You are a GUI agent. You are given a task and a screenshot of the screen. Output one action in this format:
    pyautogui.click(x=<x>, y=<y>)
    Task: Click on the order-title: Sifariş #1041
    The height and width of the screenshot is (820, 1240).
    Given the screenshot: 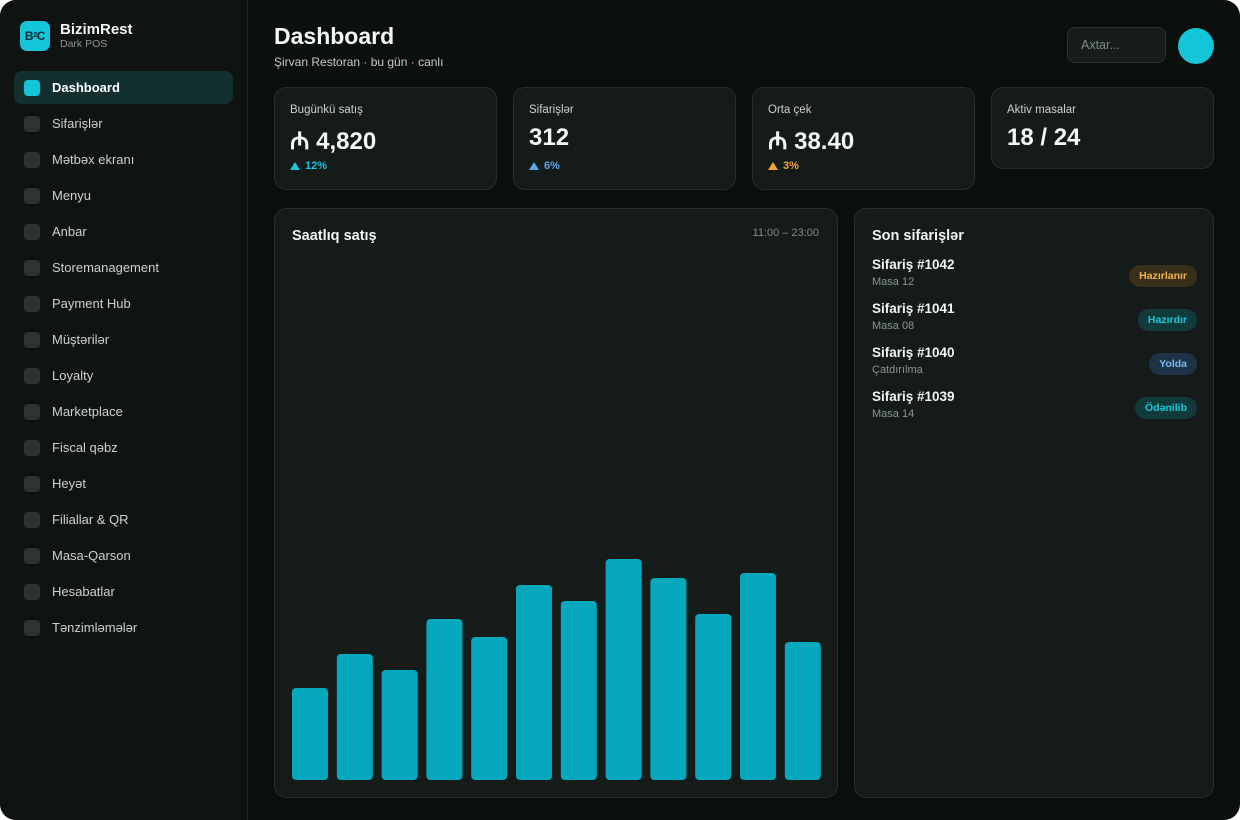 What is the action you would take?
    pyautogui.click(x=913, y=308)
    